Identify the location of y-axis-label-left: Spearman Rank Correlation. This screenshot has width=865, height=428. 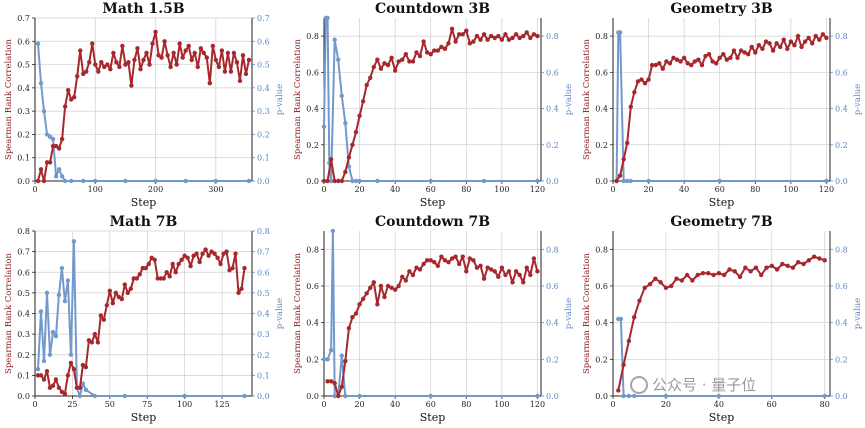
(587, 99).